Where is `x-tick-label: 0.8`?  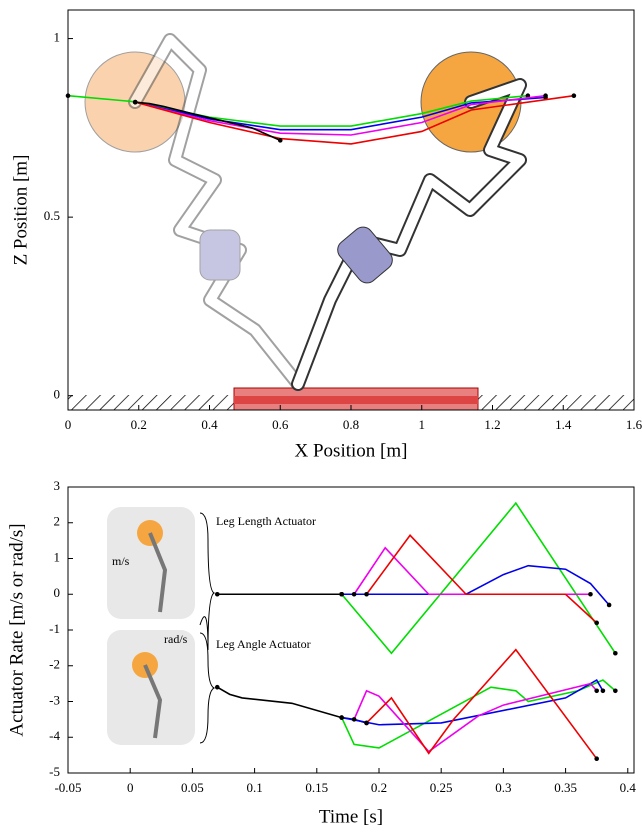
x-tick-label: 0.8 is located at coordinates (351, 424).